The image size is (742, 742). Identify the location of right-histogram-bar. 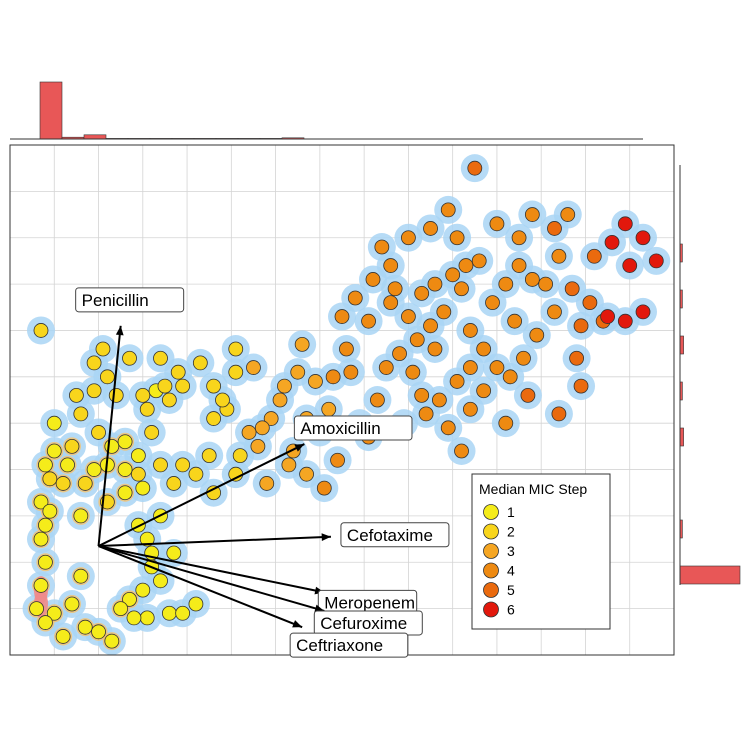
(710, 575).